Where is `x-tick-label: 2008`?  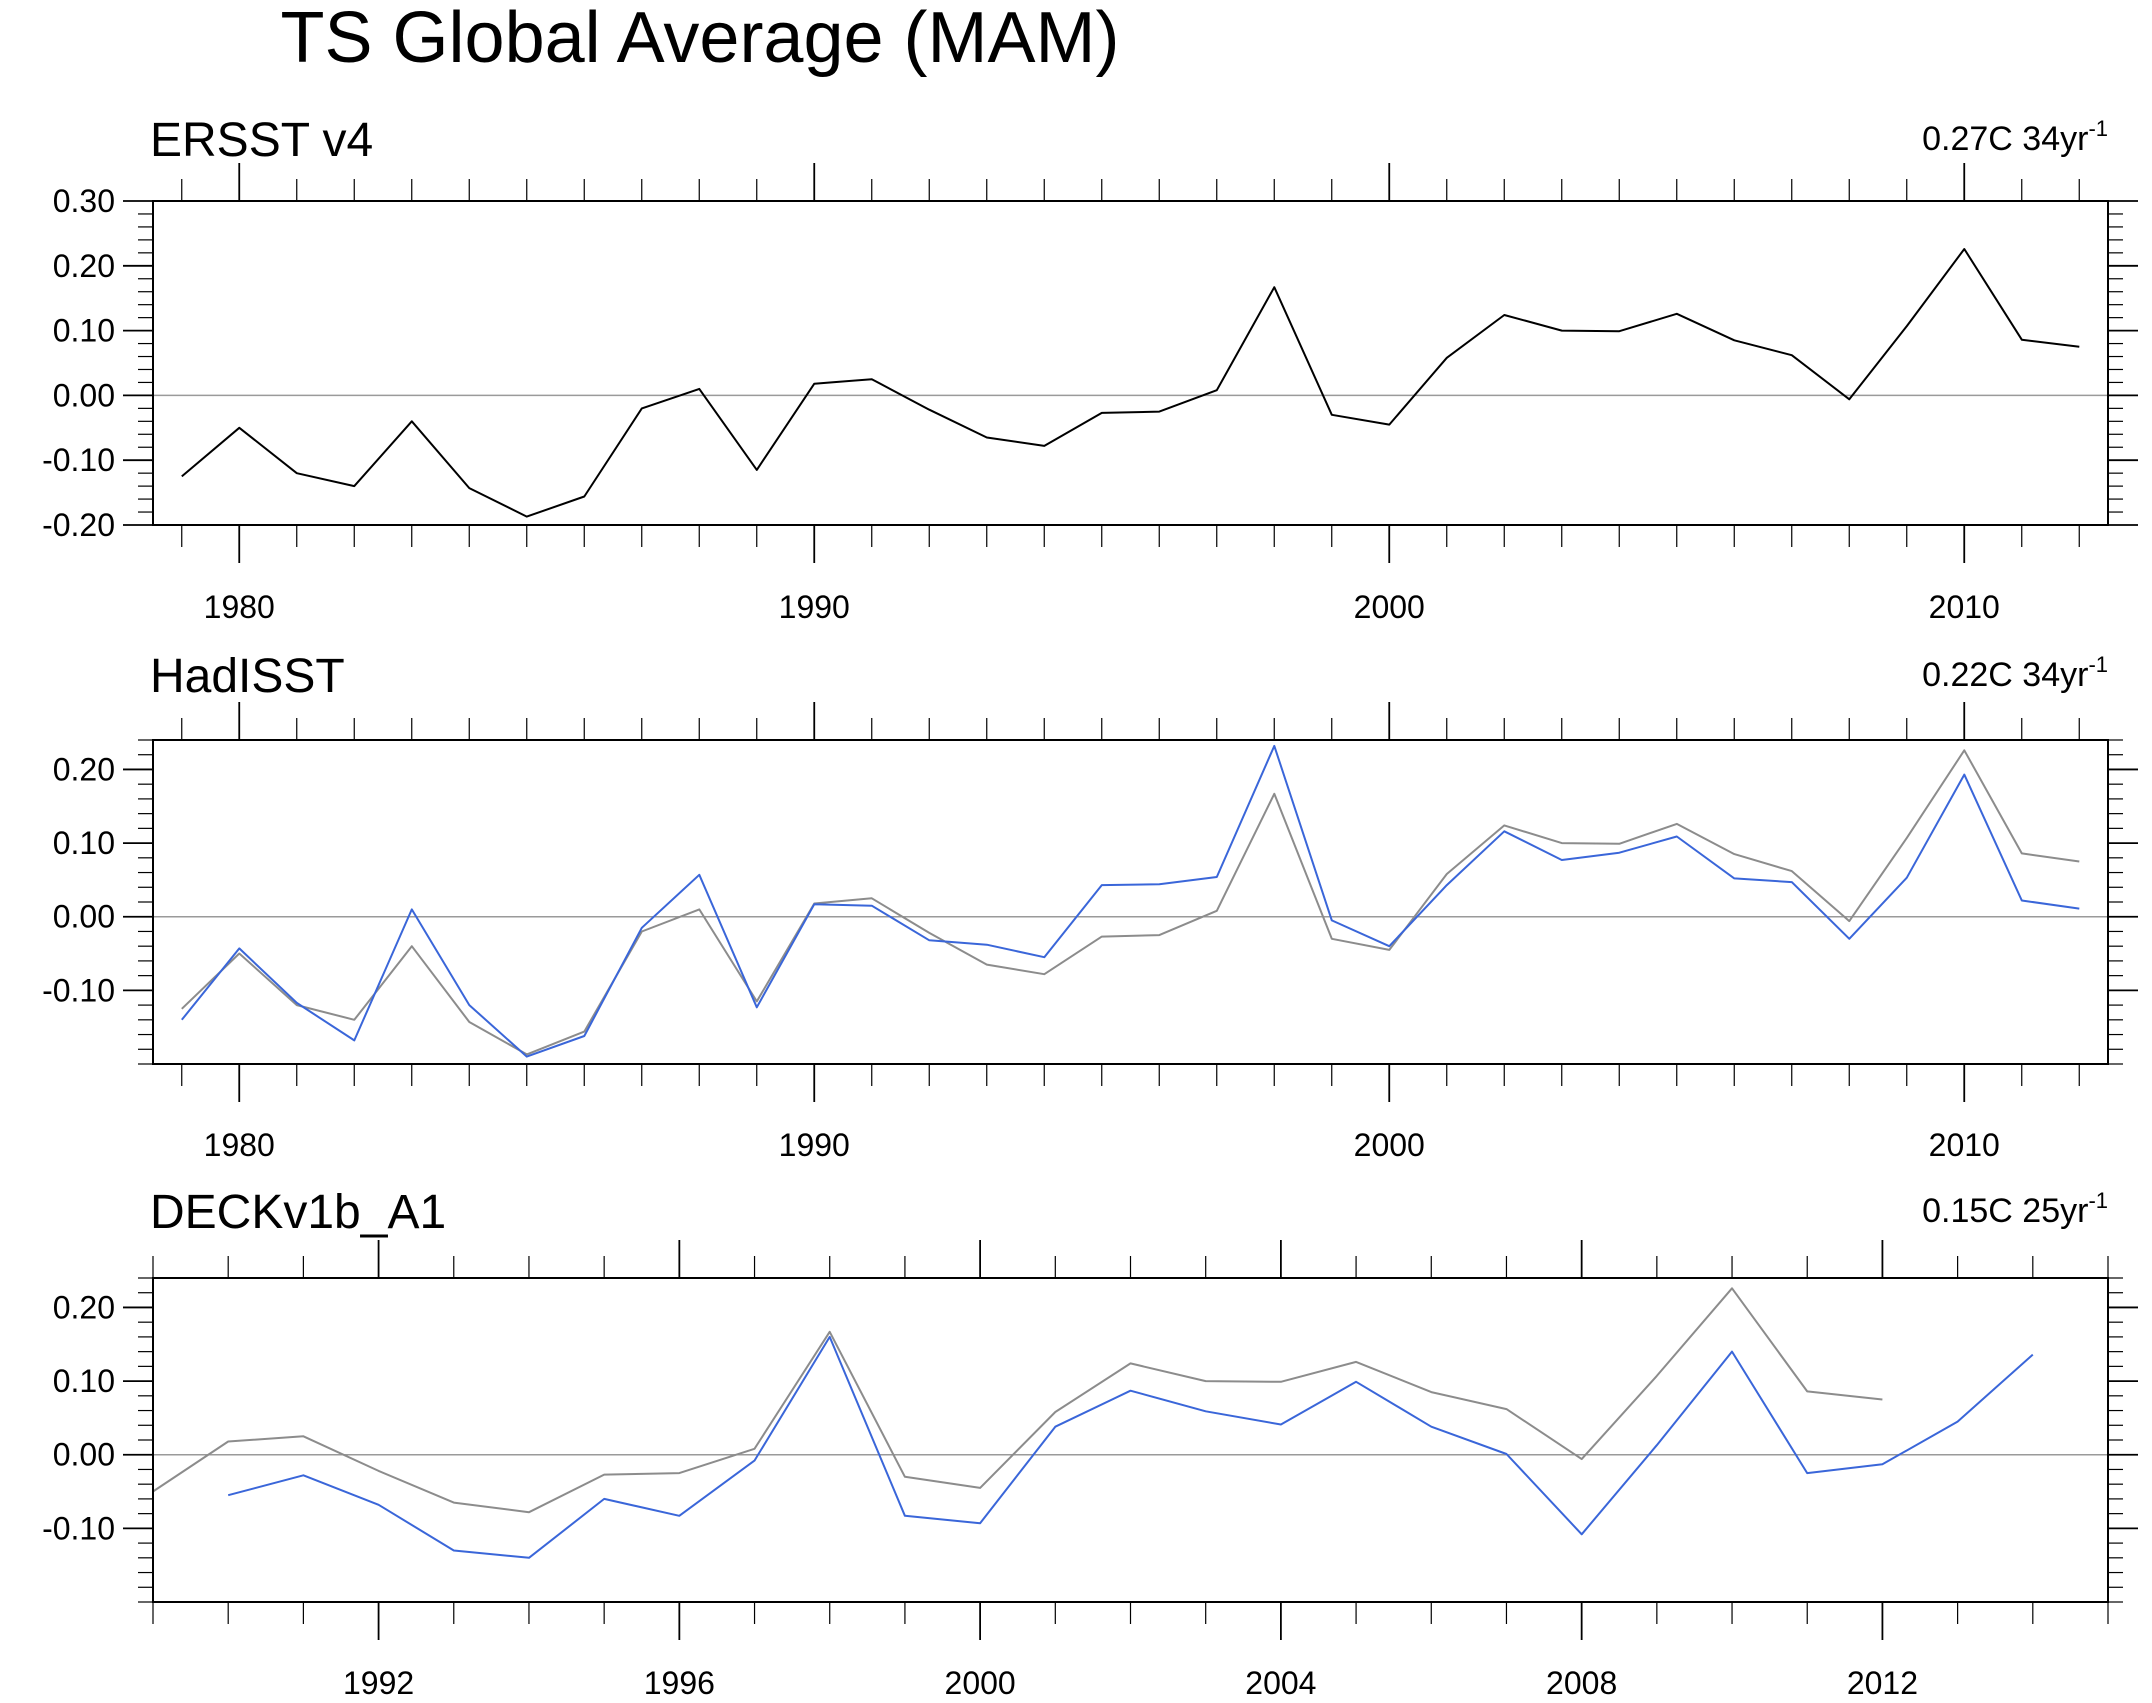
x-tick-label: 2008 is located at coordinates (1581, 1683).